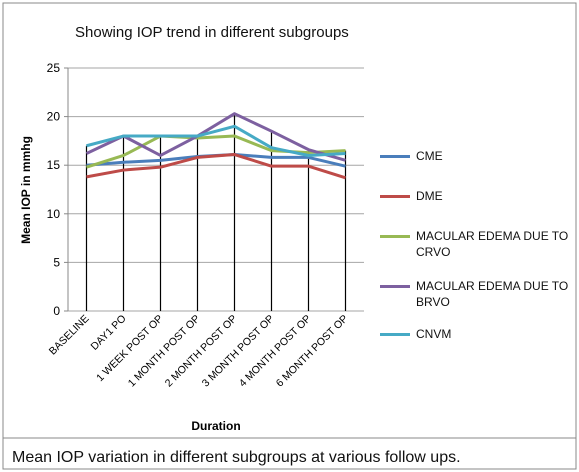  What do you see at coordinates (69, 335) in the screenshot?
I see `x-tick-label: BASELINE` at bounding box center [69, 335].